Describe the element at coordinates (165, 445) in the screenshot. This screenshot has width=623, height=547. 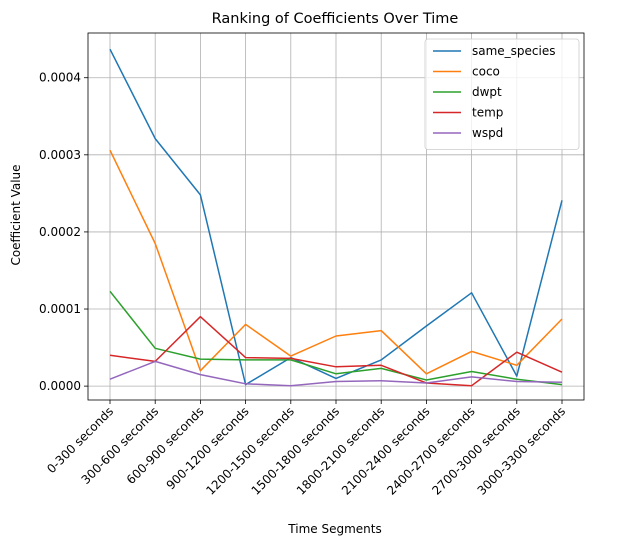
I see `x-tick-label: 600-900 seconds` at that location.